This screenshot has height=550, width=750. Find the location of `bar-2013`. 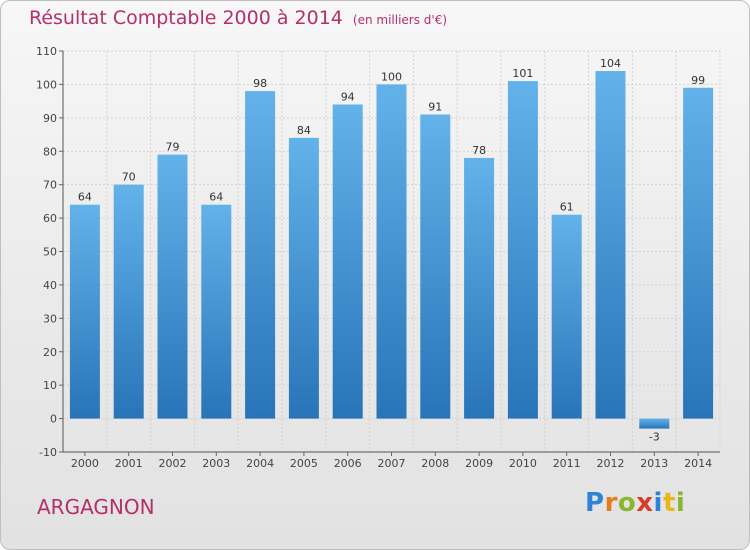

bar-2013 is located at coordinates (654, 423).